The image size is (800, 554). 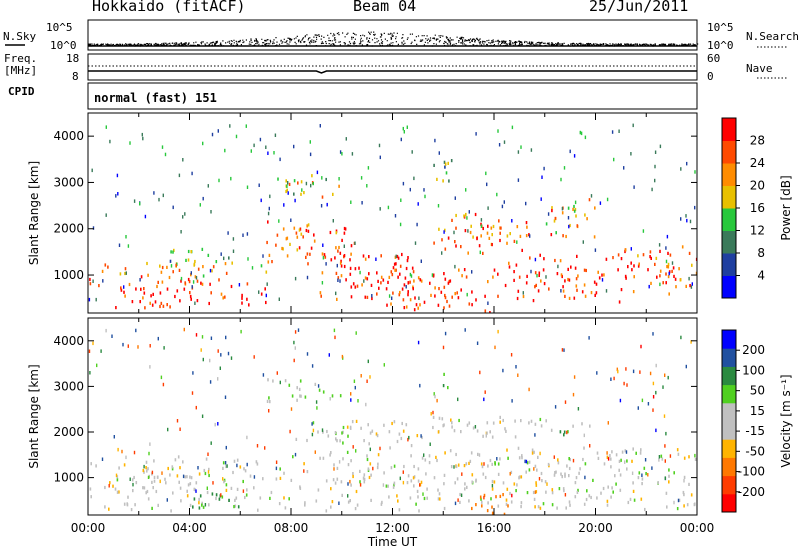 What do you see at coordinates (75, 76) in the screenshot?
I see `freq-tick-low: 8` at bounding box center [75, 76].